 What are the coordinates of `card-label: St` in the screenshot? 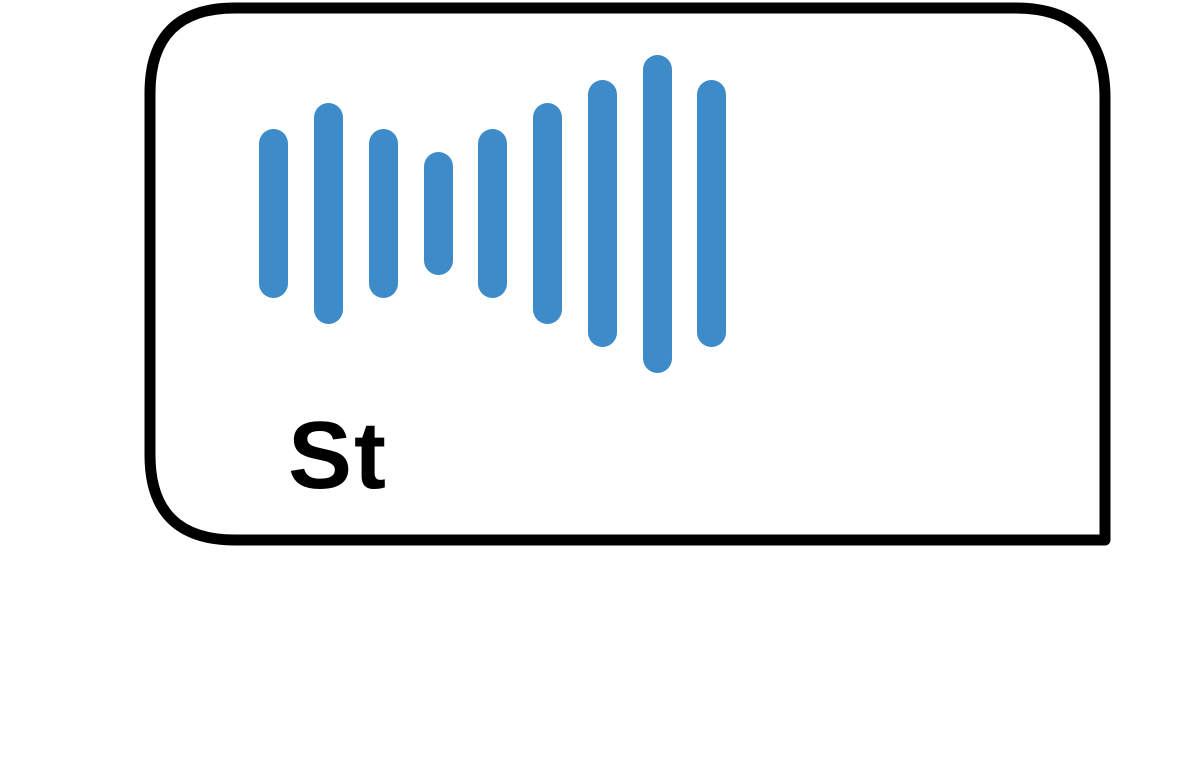 It's located at (338, 455).